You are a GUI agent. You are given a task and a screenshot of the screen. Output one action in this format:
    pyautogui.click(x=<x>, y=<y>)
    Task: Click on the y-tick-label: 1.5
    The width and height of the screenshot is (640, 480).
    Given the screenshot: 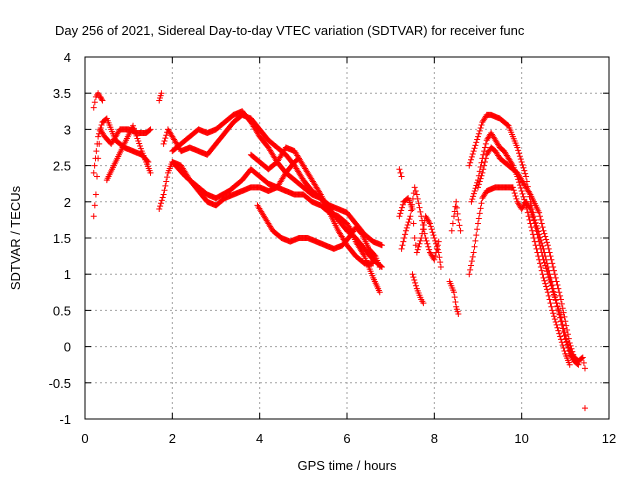 What is the action you would take?
    pyautogui.click(x=62, y=238)
    